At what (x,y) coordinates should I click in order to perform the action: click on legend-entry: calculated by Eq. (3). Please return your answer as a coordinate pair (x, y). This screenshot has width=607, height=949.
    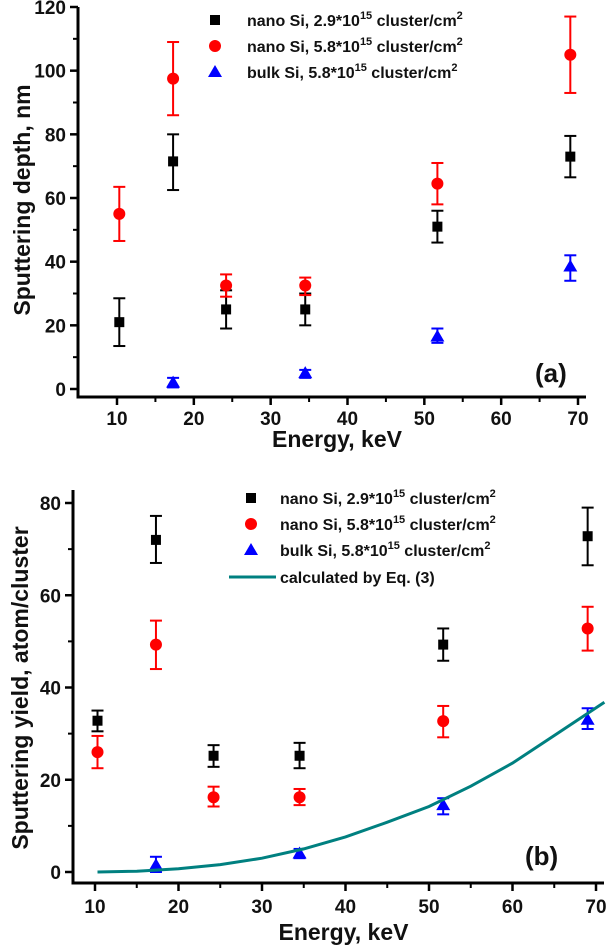
    Looking at the image, I should click on (332, 578).